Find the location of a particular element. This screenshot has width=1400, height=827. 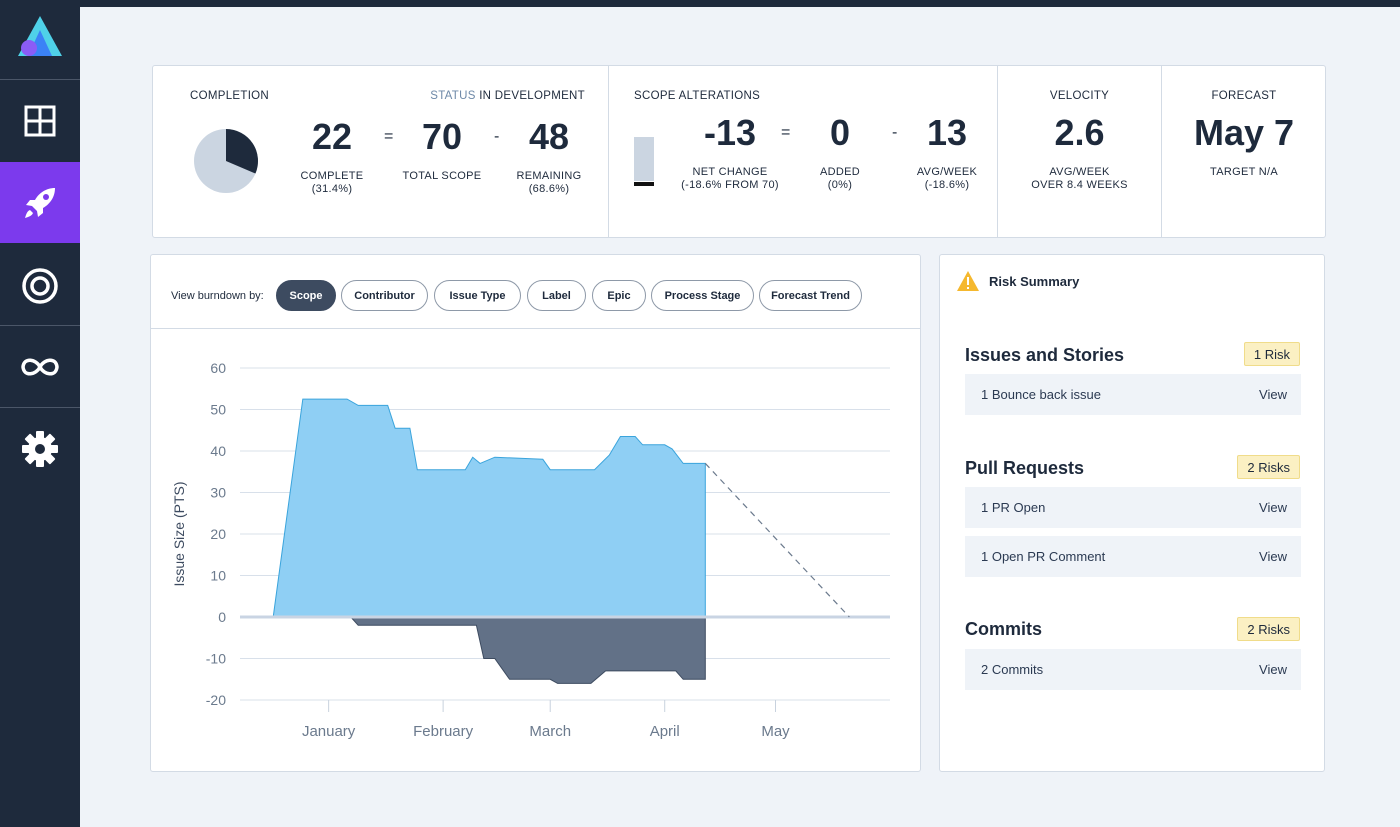

forecast-line is located at coordinates (777, 540).